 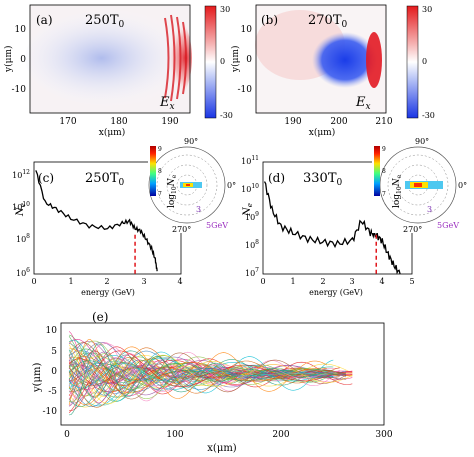 I want to click on polar-d-cb-tick-8: 8, so click(x=384, y=171).